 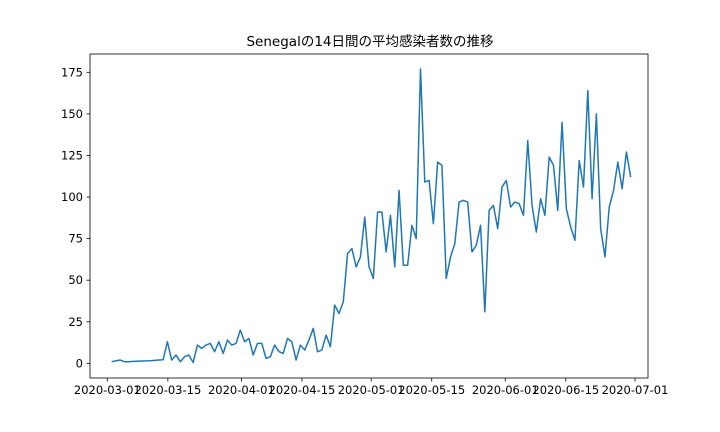 What do you see at coordinates (72, 155) in the screenshot?
I see `y-tick-label: 125` at bounding box center [72, 155].